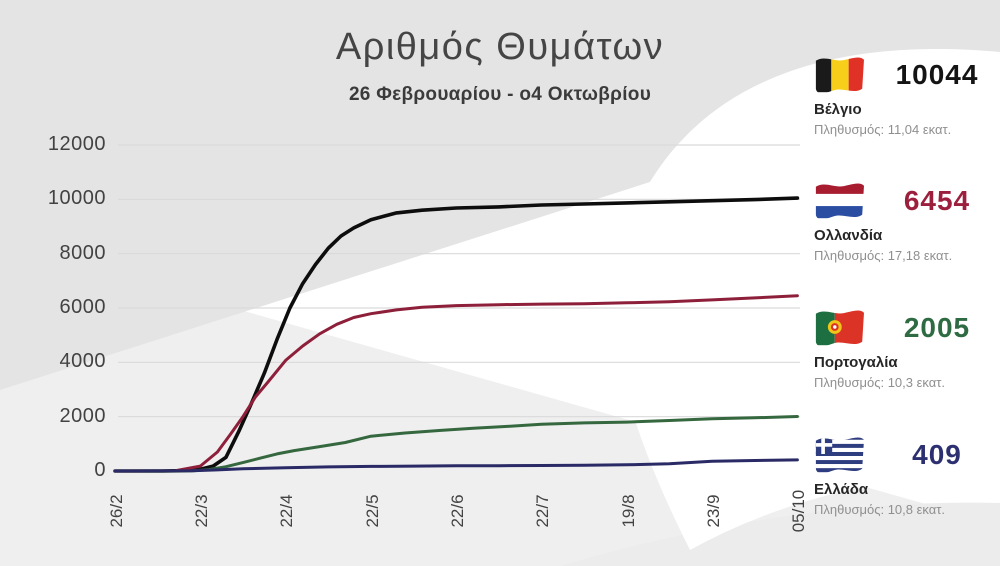  I want to click on netherlands-flag, so click(839, 201).